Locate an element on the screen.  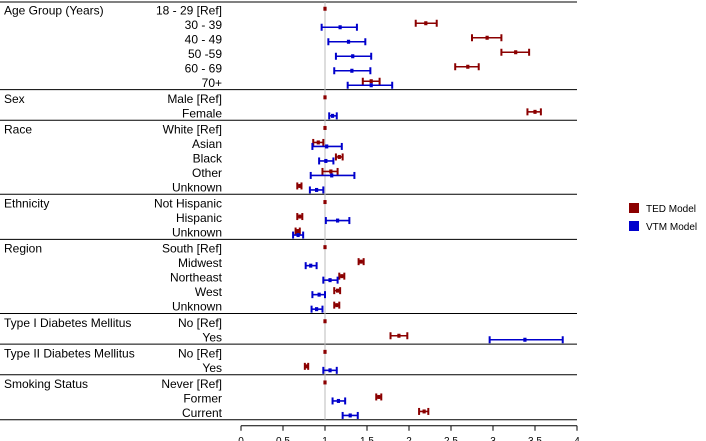
x-tick-label: 0.5 is located at coordinates (283, 438).